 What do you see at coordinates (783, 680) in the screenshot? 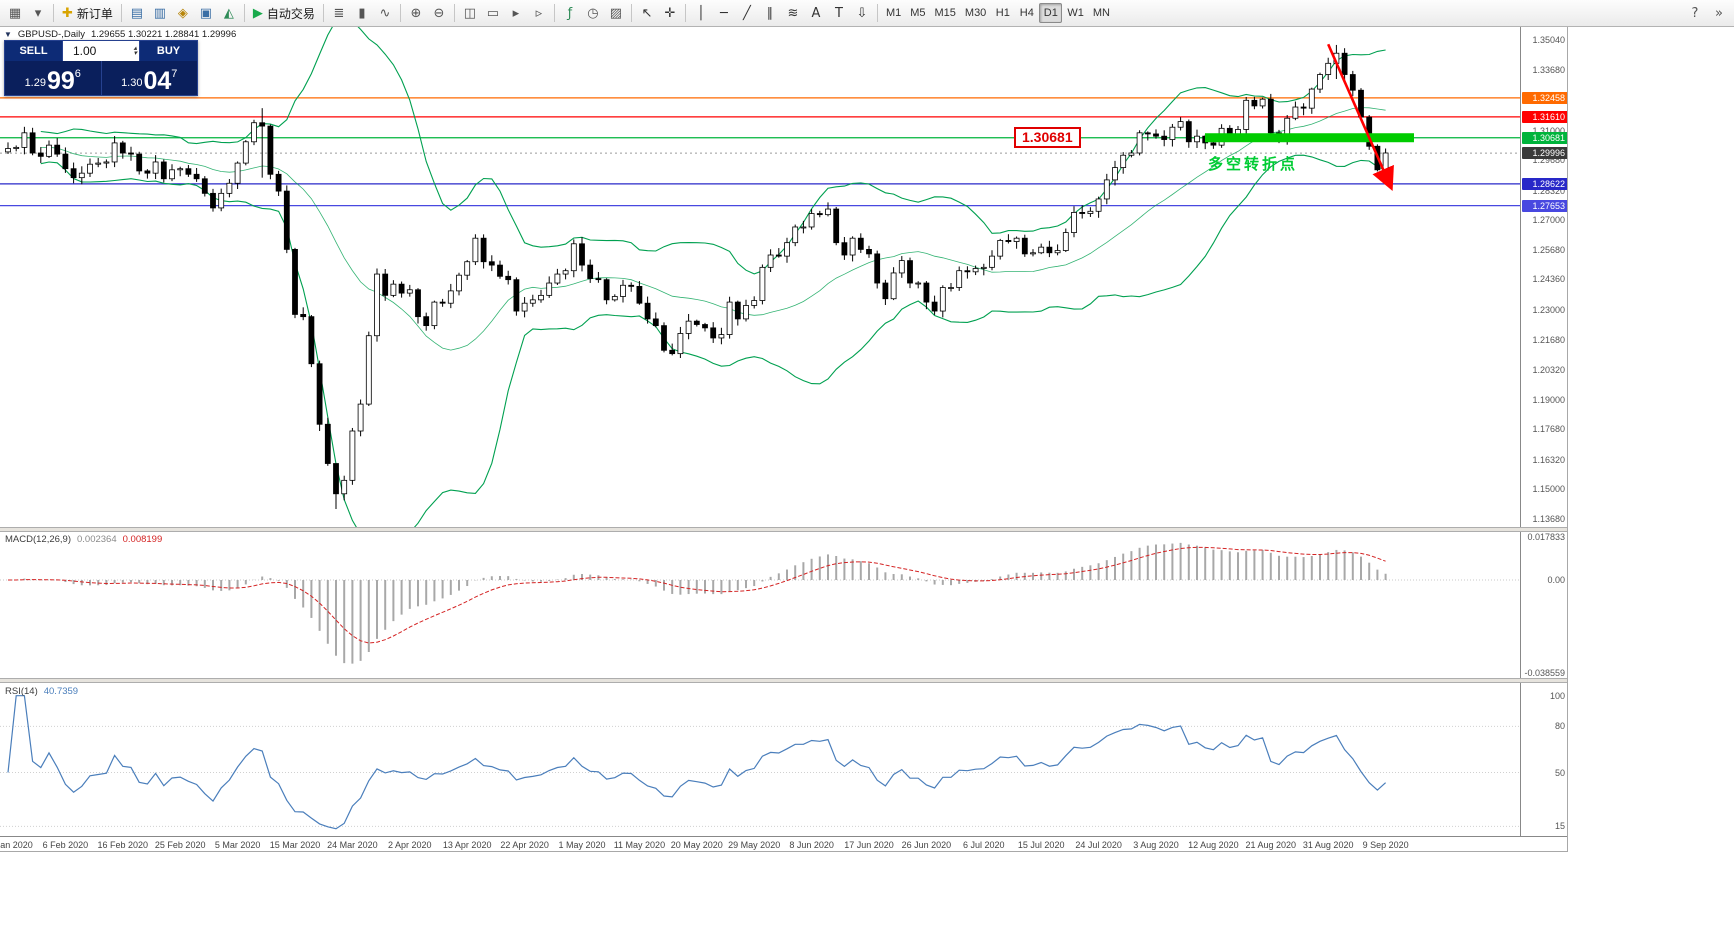
I see `panel-splitter-macd-rsi` at bounding box center [783, 680].